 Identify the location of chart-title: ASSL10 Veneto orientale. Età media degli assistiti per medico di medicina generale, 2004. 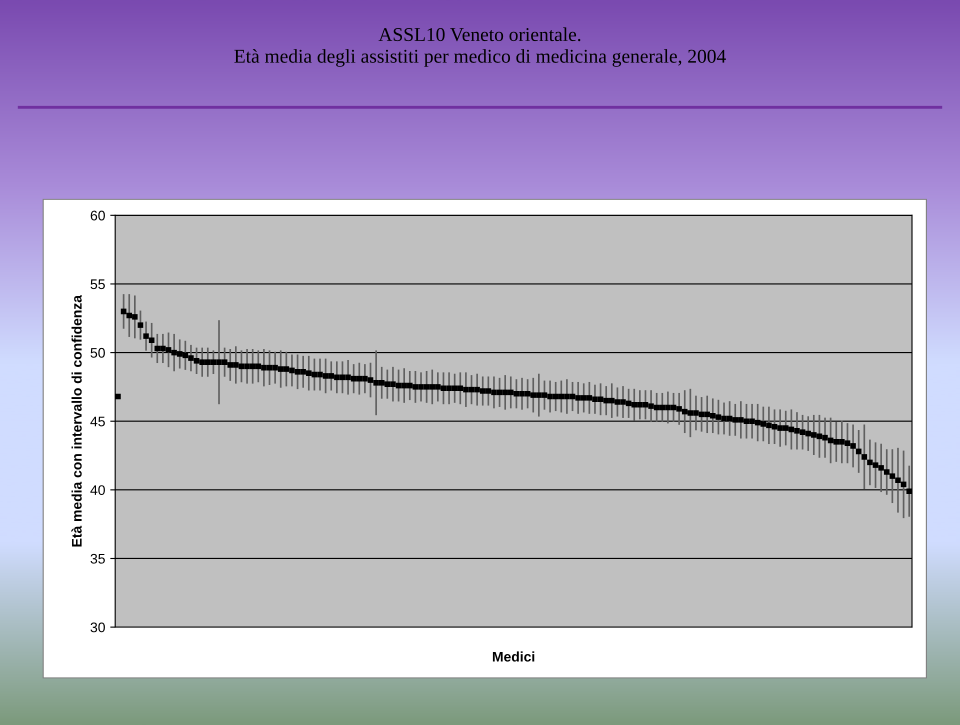
(480, 47).